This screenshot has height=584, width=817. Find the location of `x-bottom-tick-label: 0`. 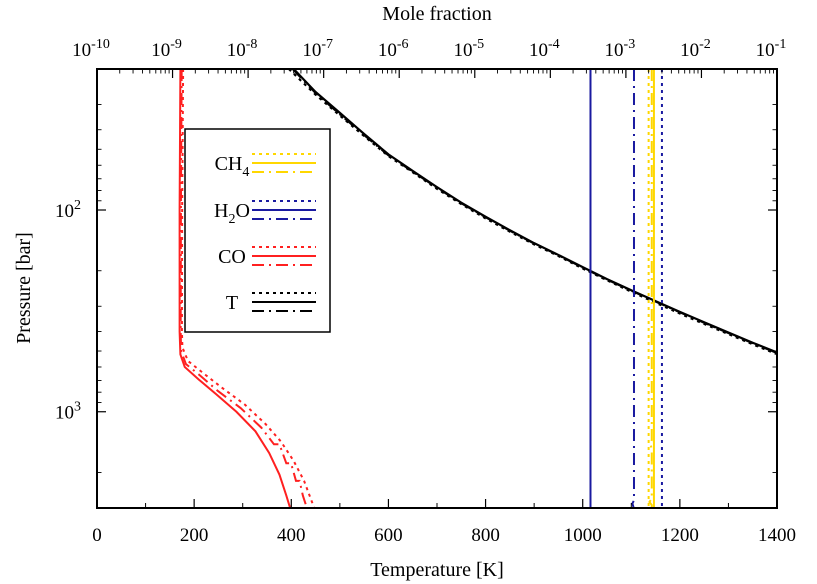

x-bottom-tick-label: 0 is located at coordinates (97, 535).